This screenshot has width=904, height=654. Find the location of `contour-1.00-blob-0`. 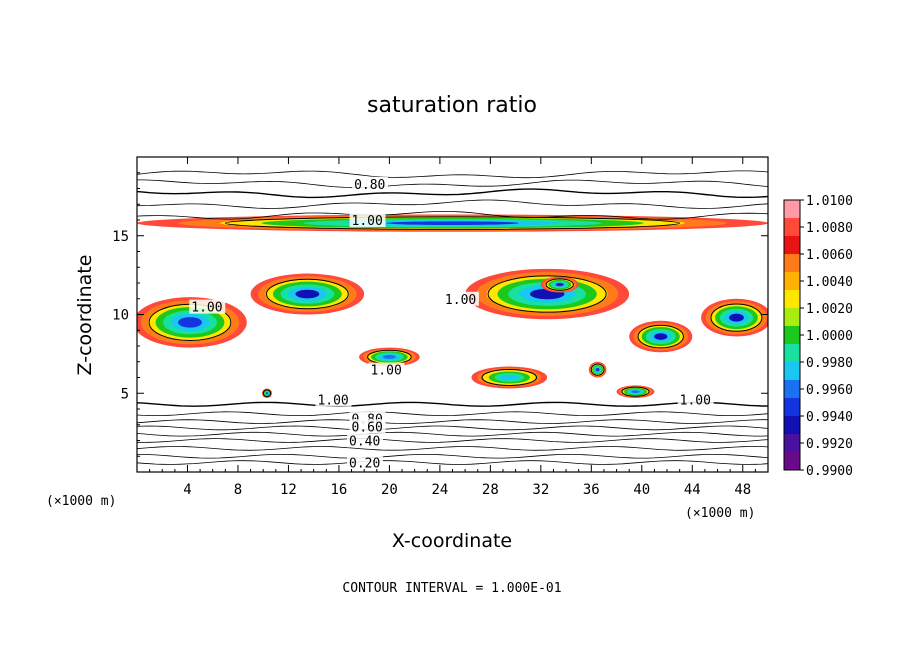

contour-1.00-blob-0 is located at coordinates (452, 223).